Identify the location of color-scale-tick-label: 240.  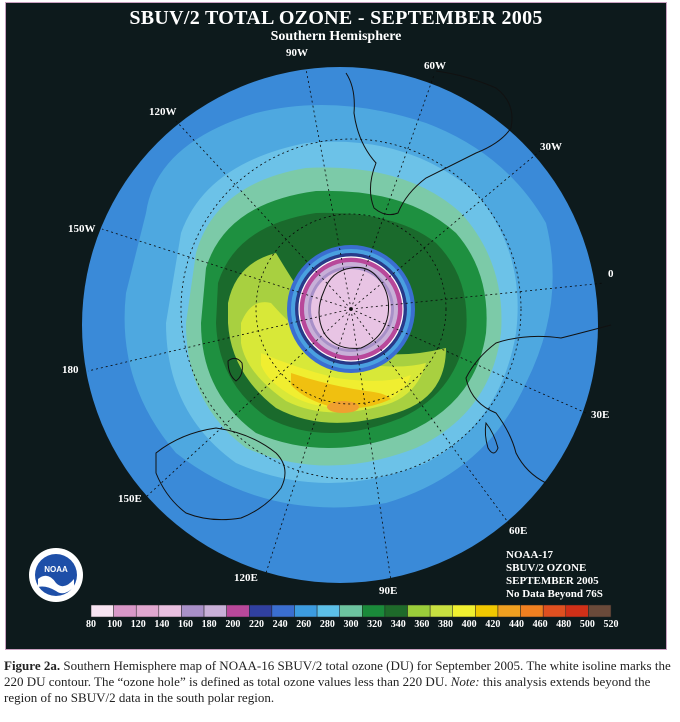
(280, 624).